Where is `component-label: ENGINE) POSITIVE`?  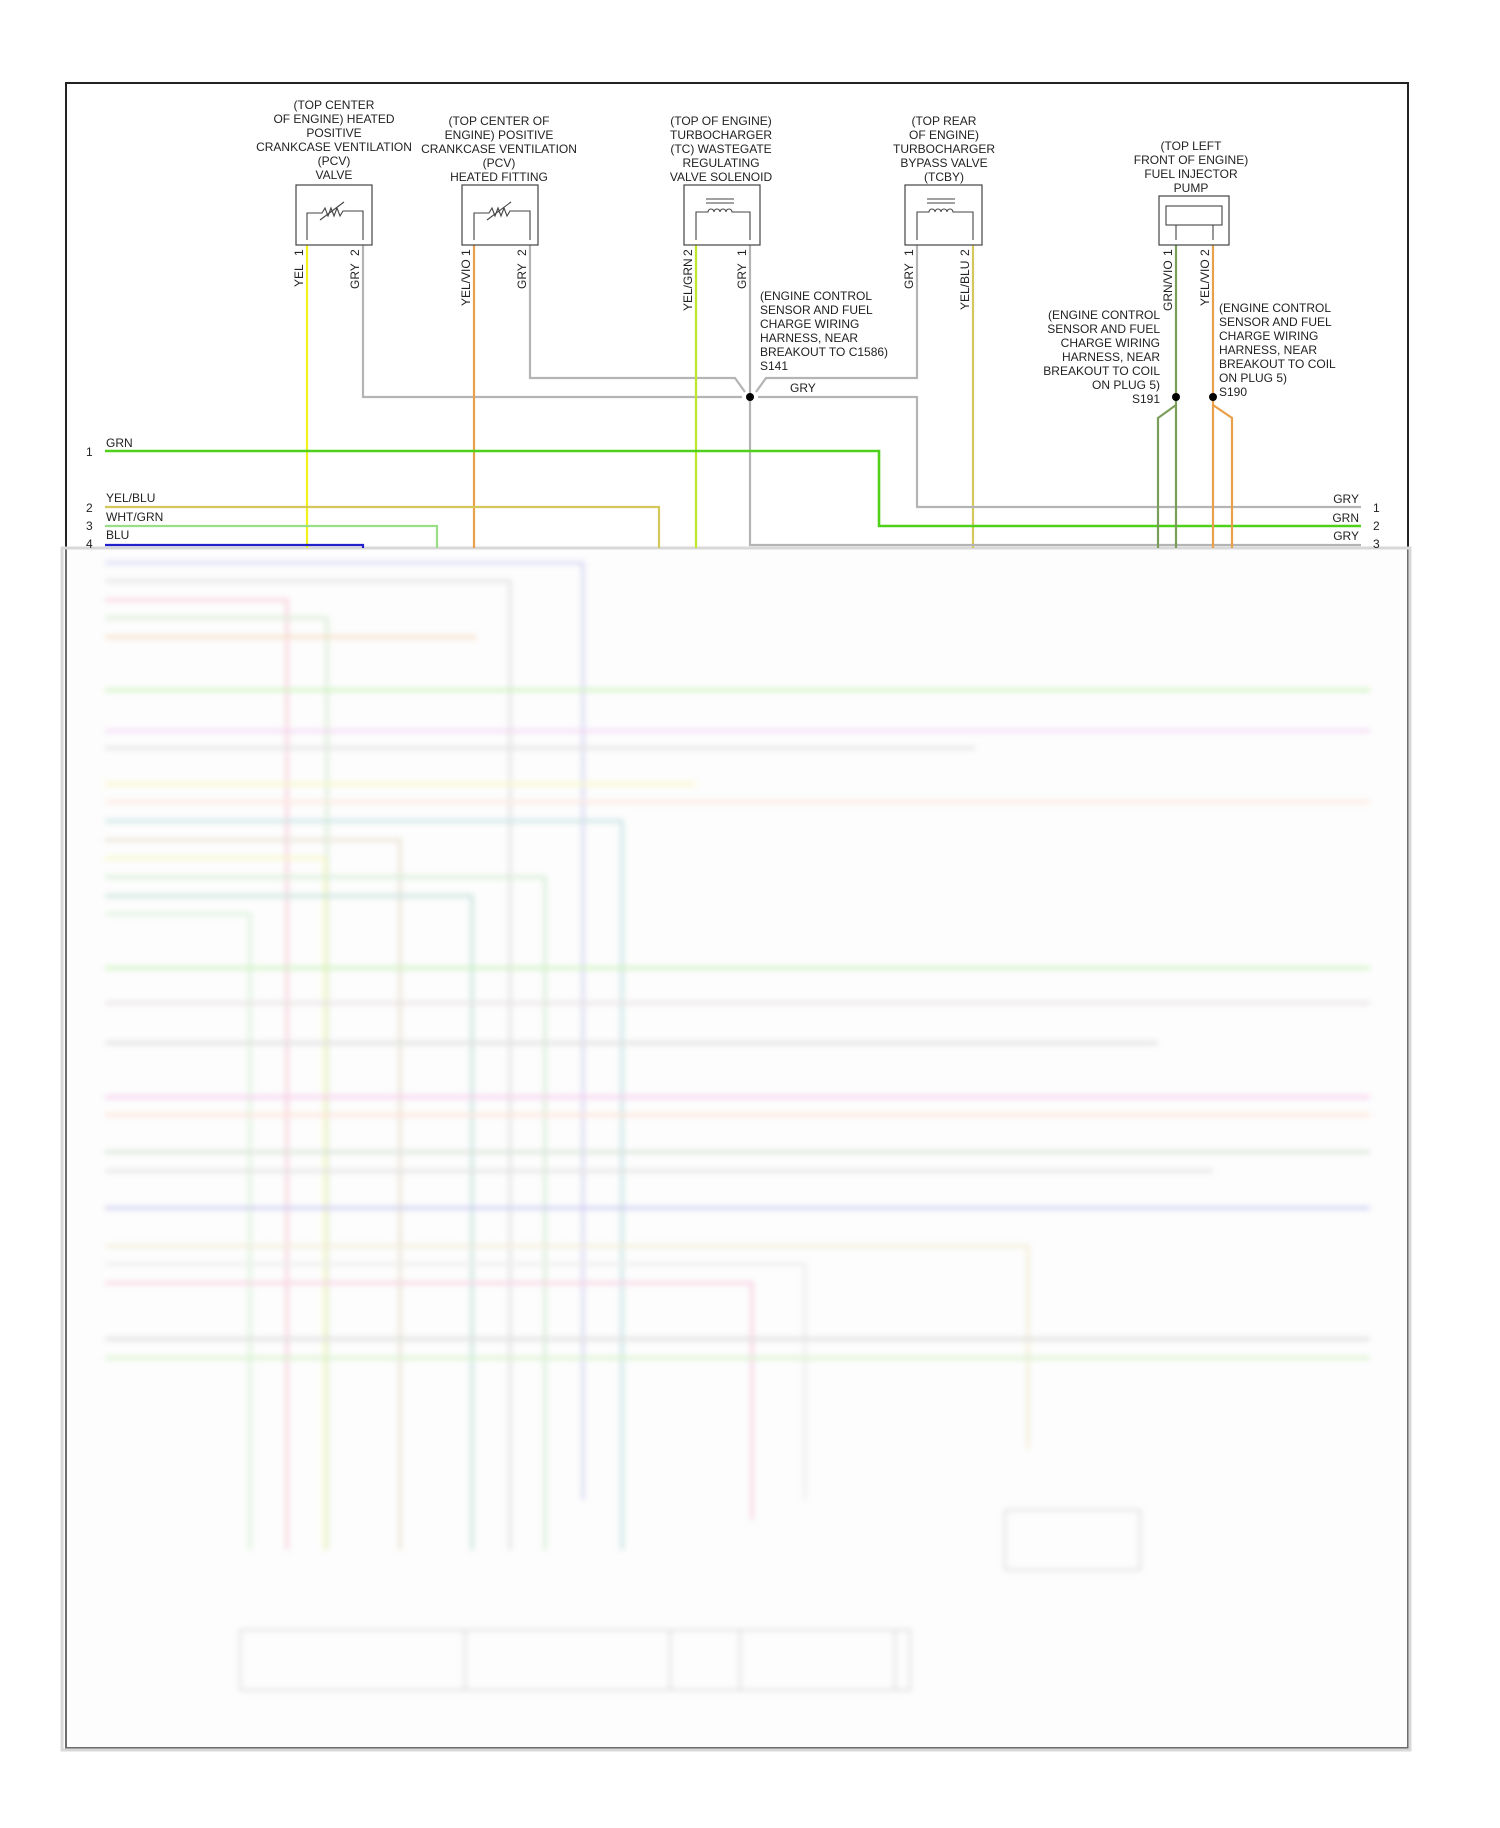 component-label: ENGINE) POSITIVE is located at coordinates (499, 135).